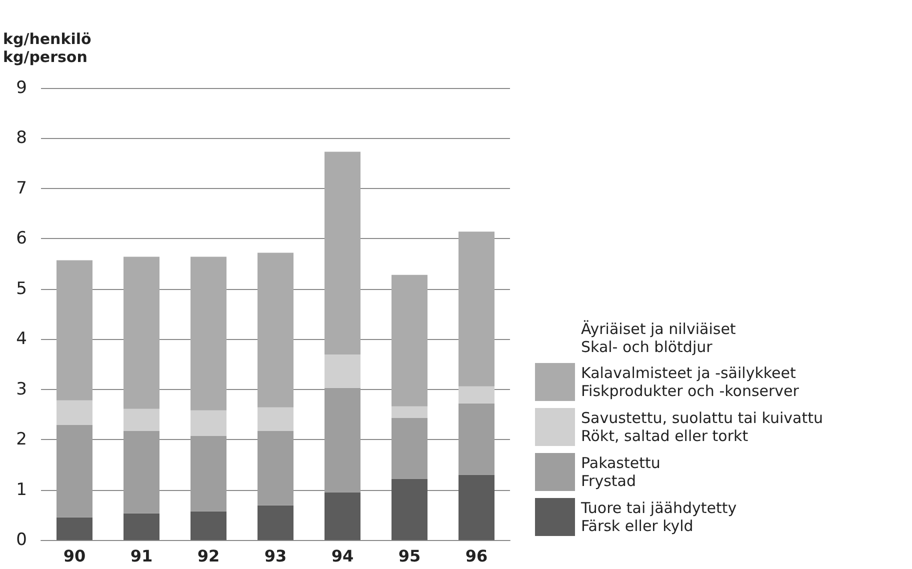  What do you see at coordinates (690, 382) in the screenshot?
I see `text: Kalavalmisteet ja -säilykkeet Fiskprodukter och -konserver` at bounding box center [690, 382].